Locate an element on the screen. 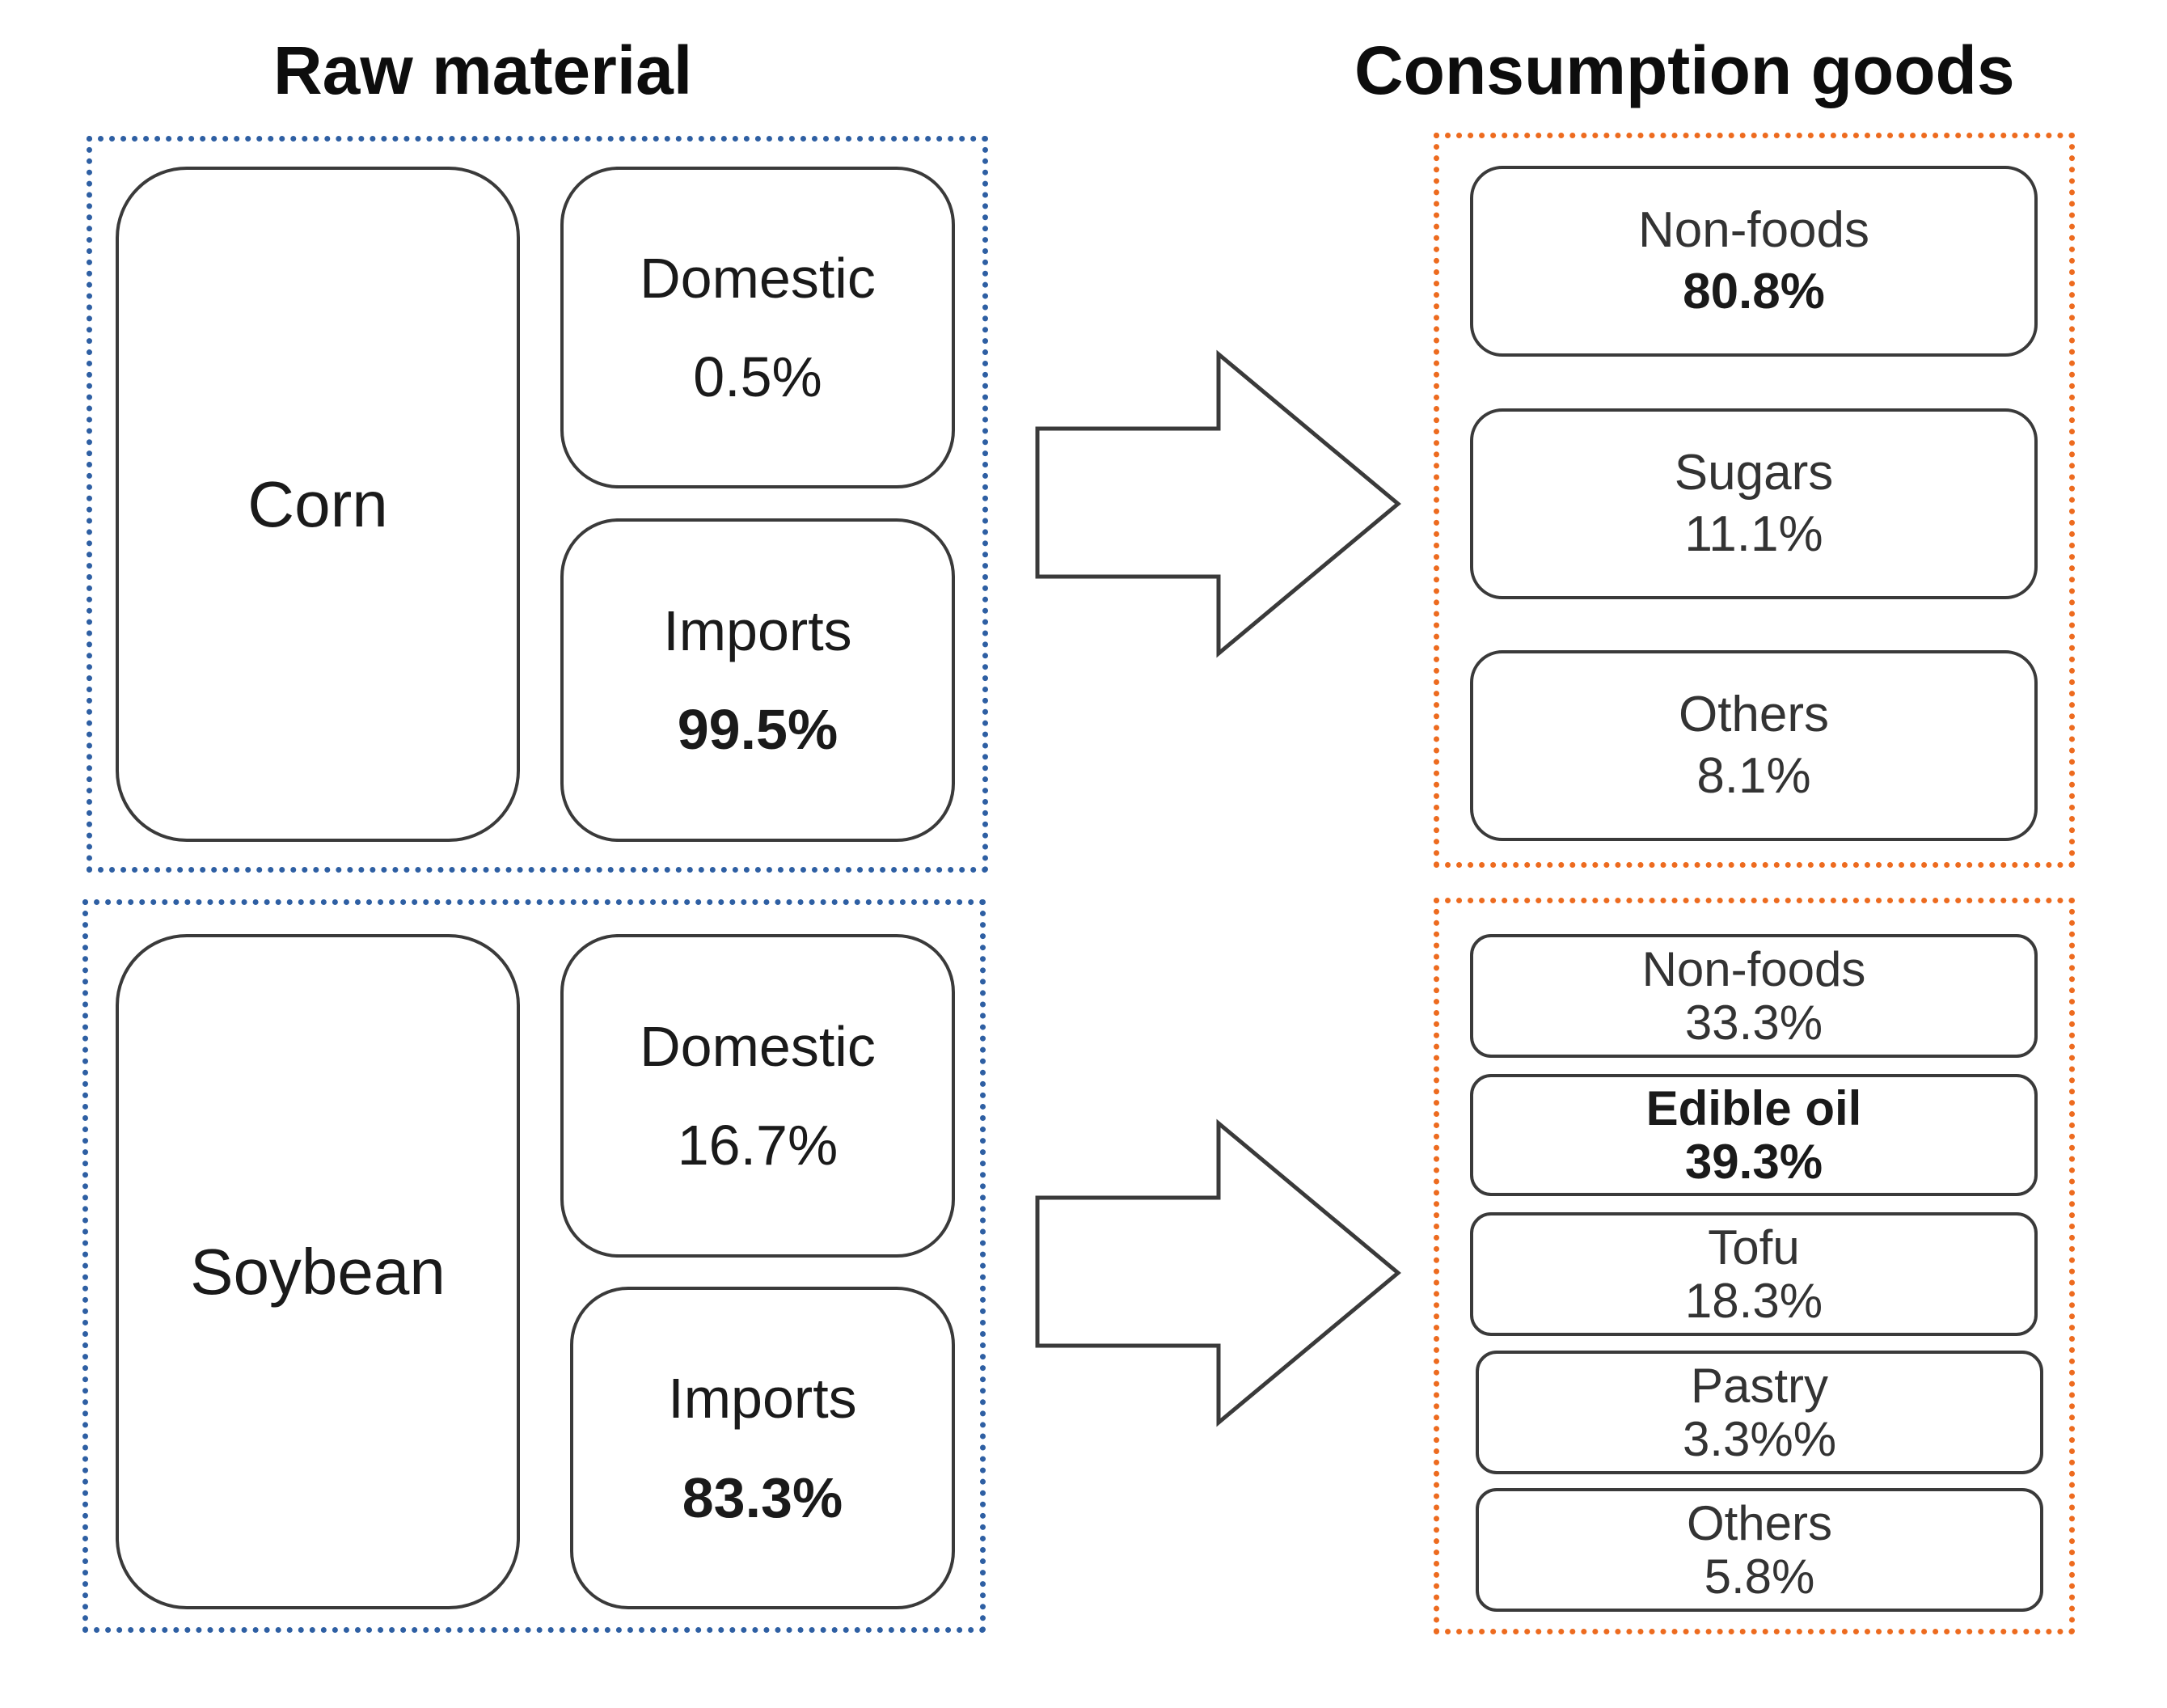 The image size is (2167, 1708). soybean-goods-pastry-value: 3.3%% is located at coordinates (1759, 1438).